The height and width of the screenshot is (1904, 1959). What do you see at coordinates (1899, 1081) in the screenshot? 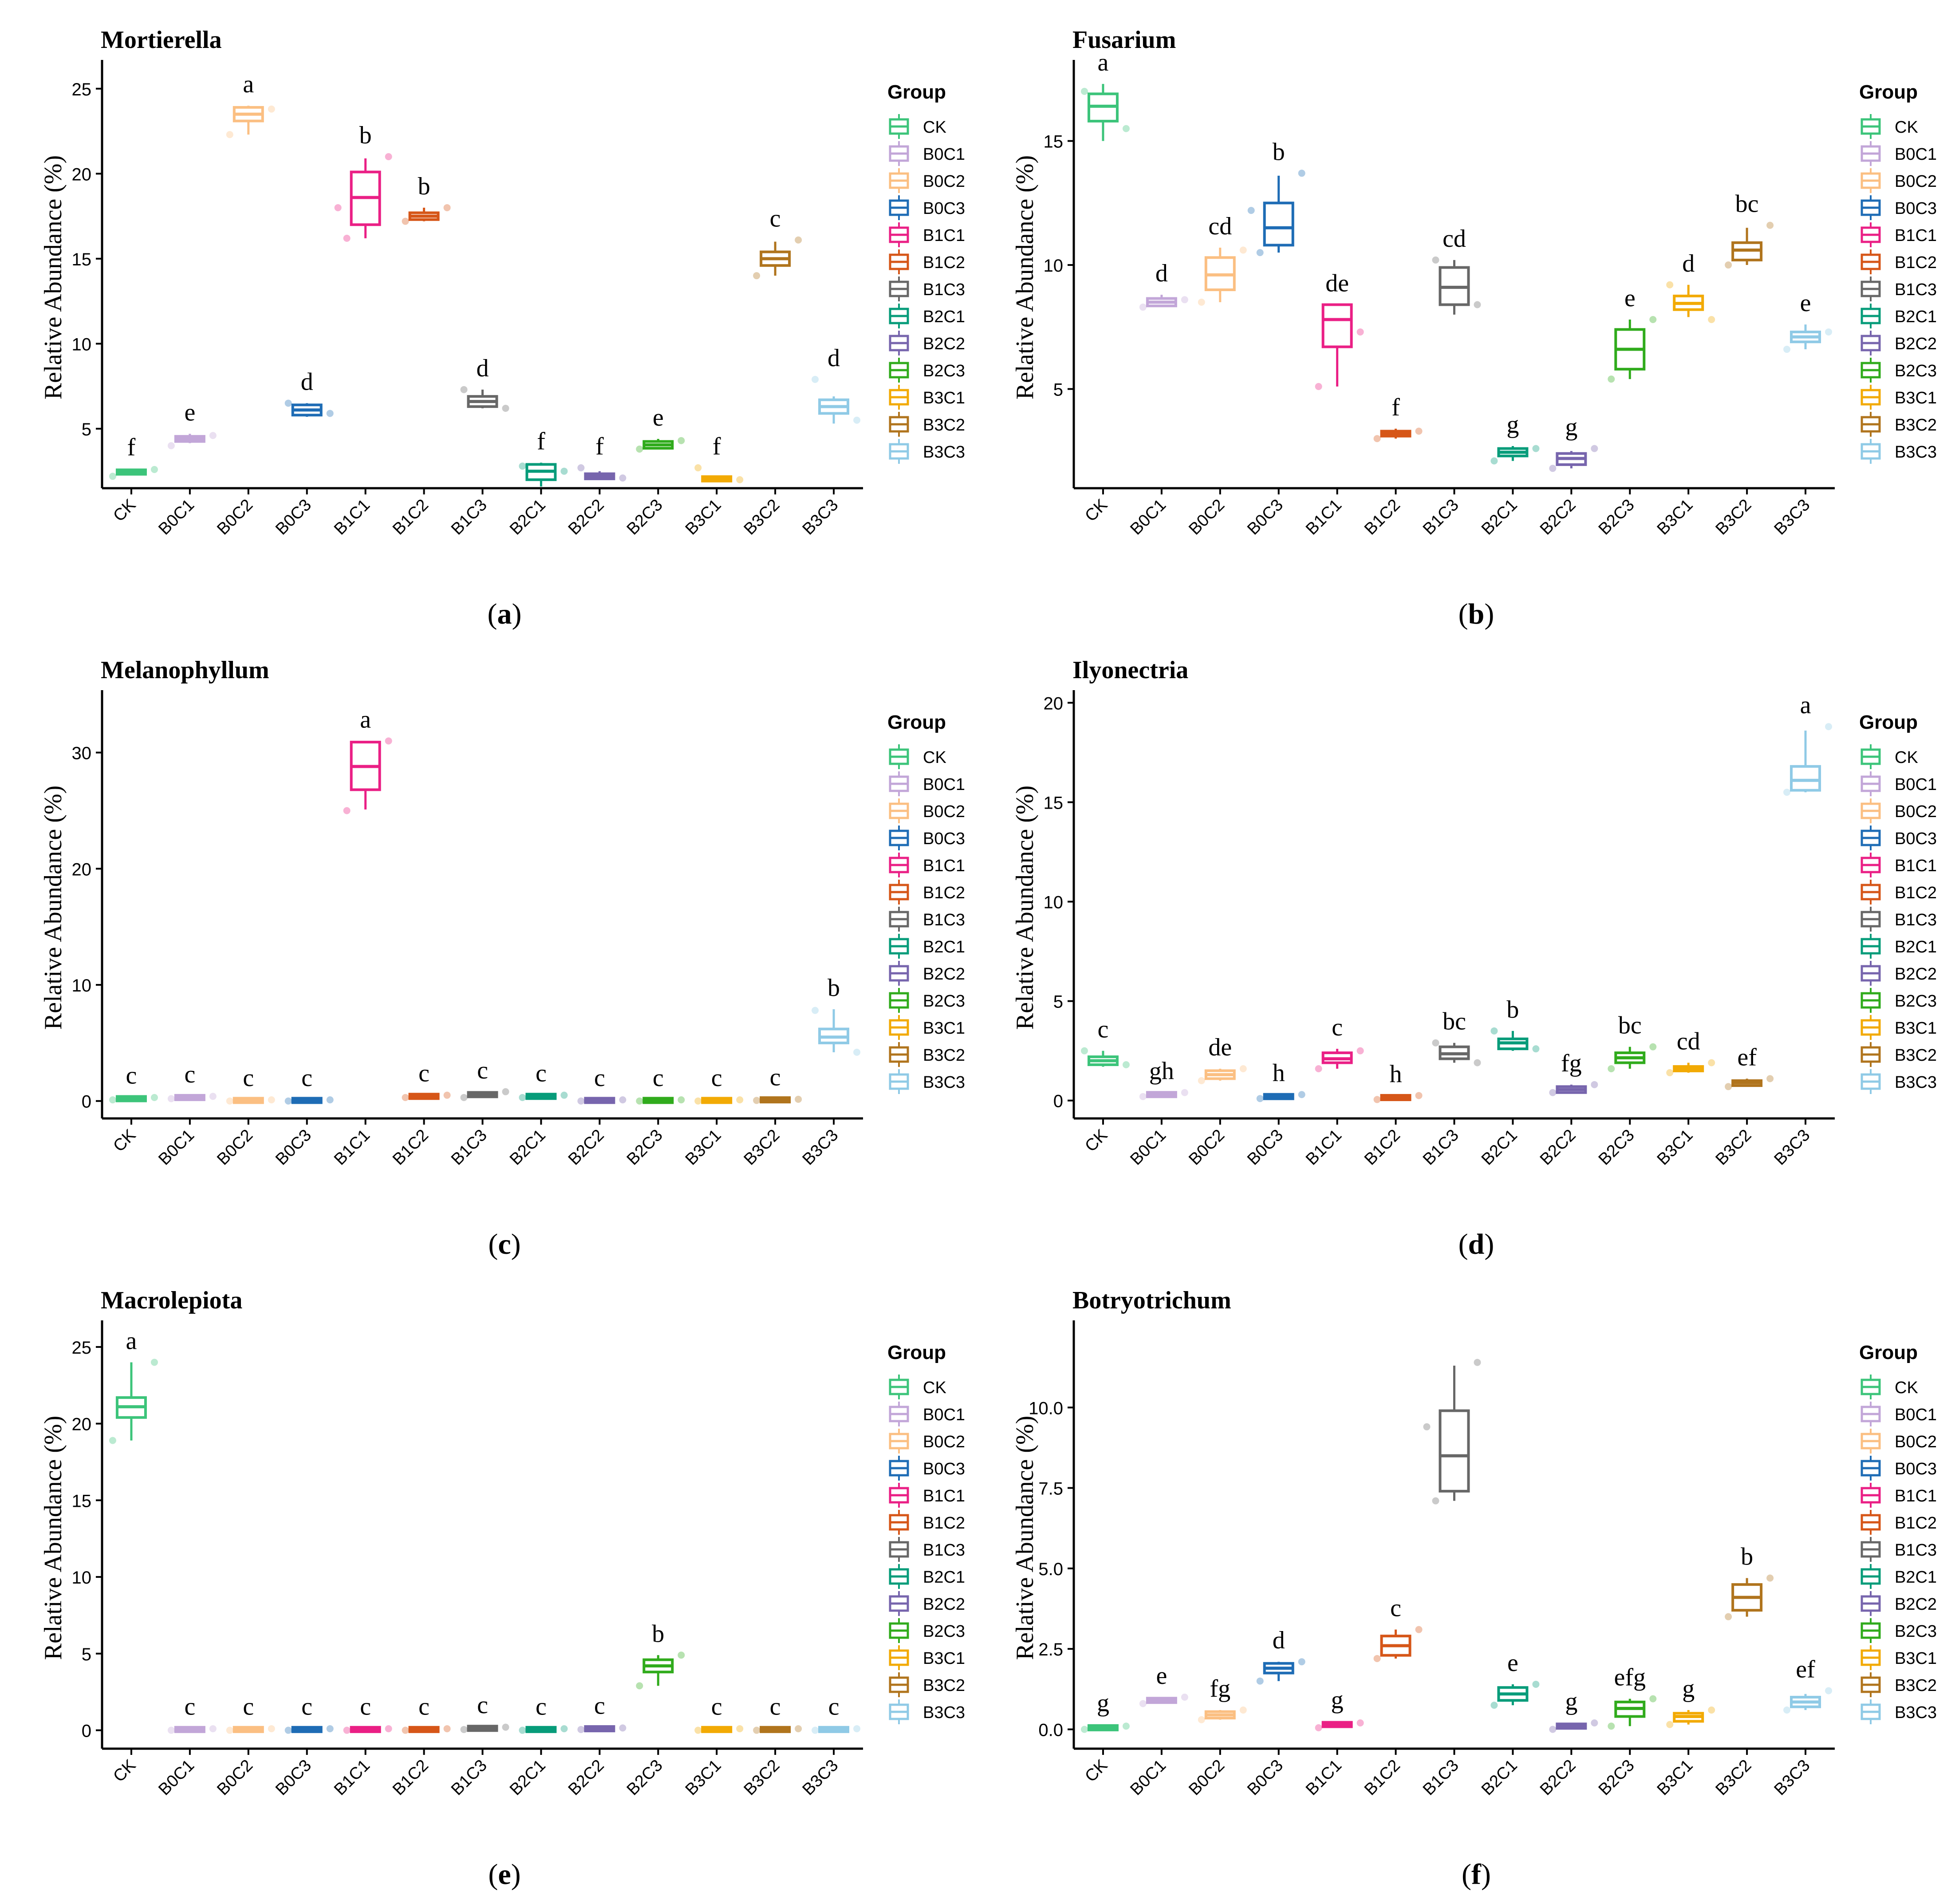
I see `legend-item-B3C3: B3C3` at bounding box center [1899, 1081].